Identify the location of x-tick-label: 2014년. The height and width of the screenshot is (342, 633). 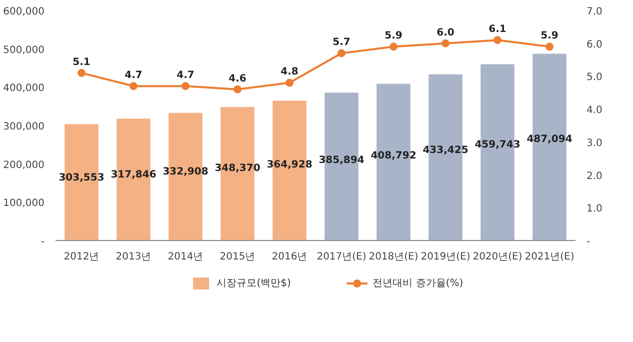
(186, 257).